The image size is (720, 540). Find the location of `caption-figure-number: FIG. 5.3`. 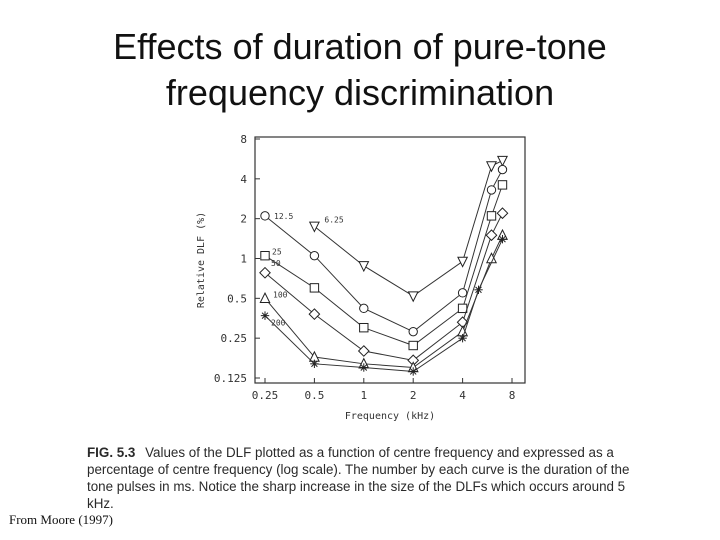

caption-figure-number: FIG. 5.3 is located at coordinates (111, 452).